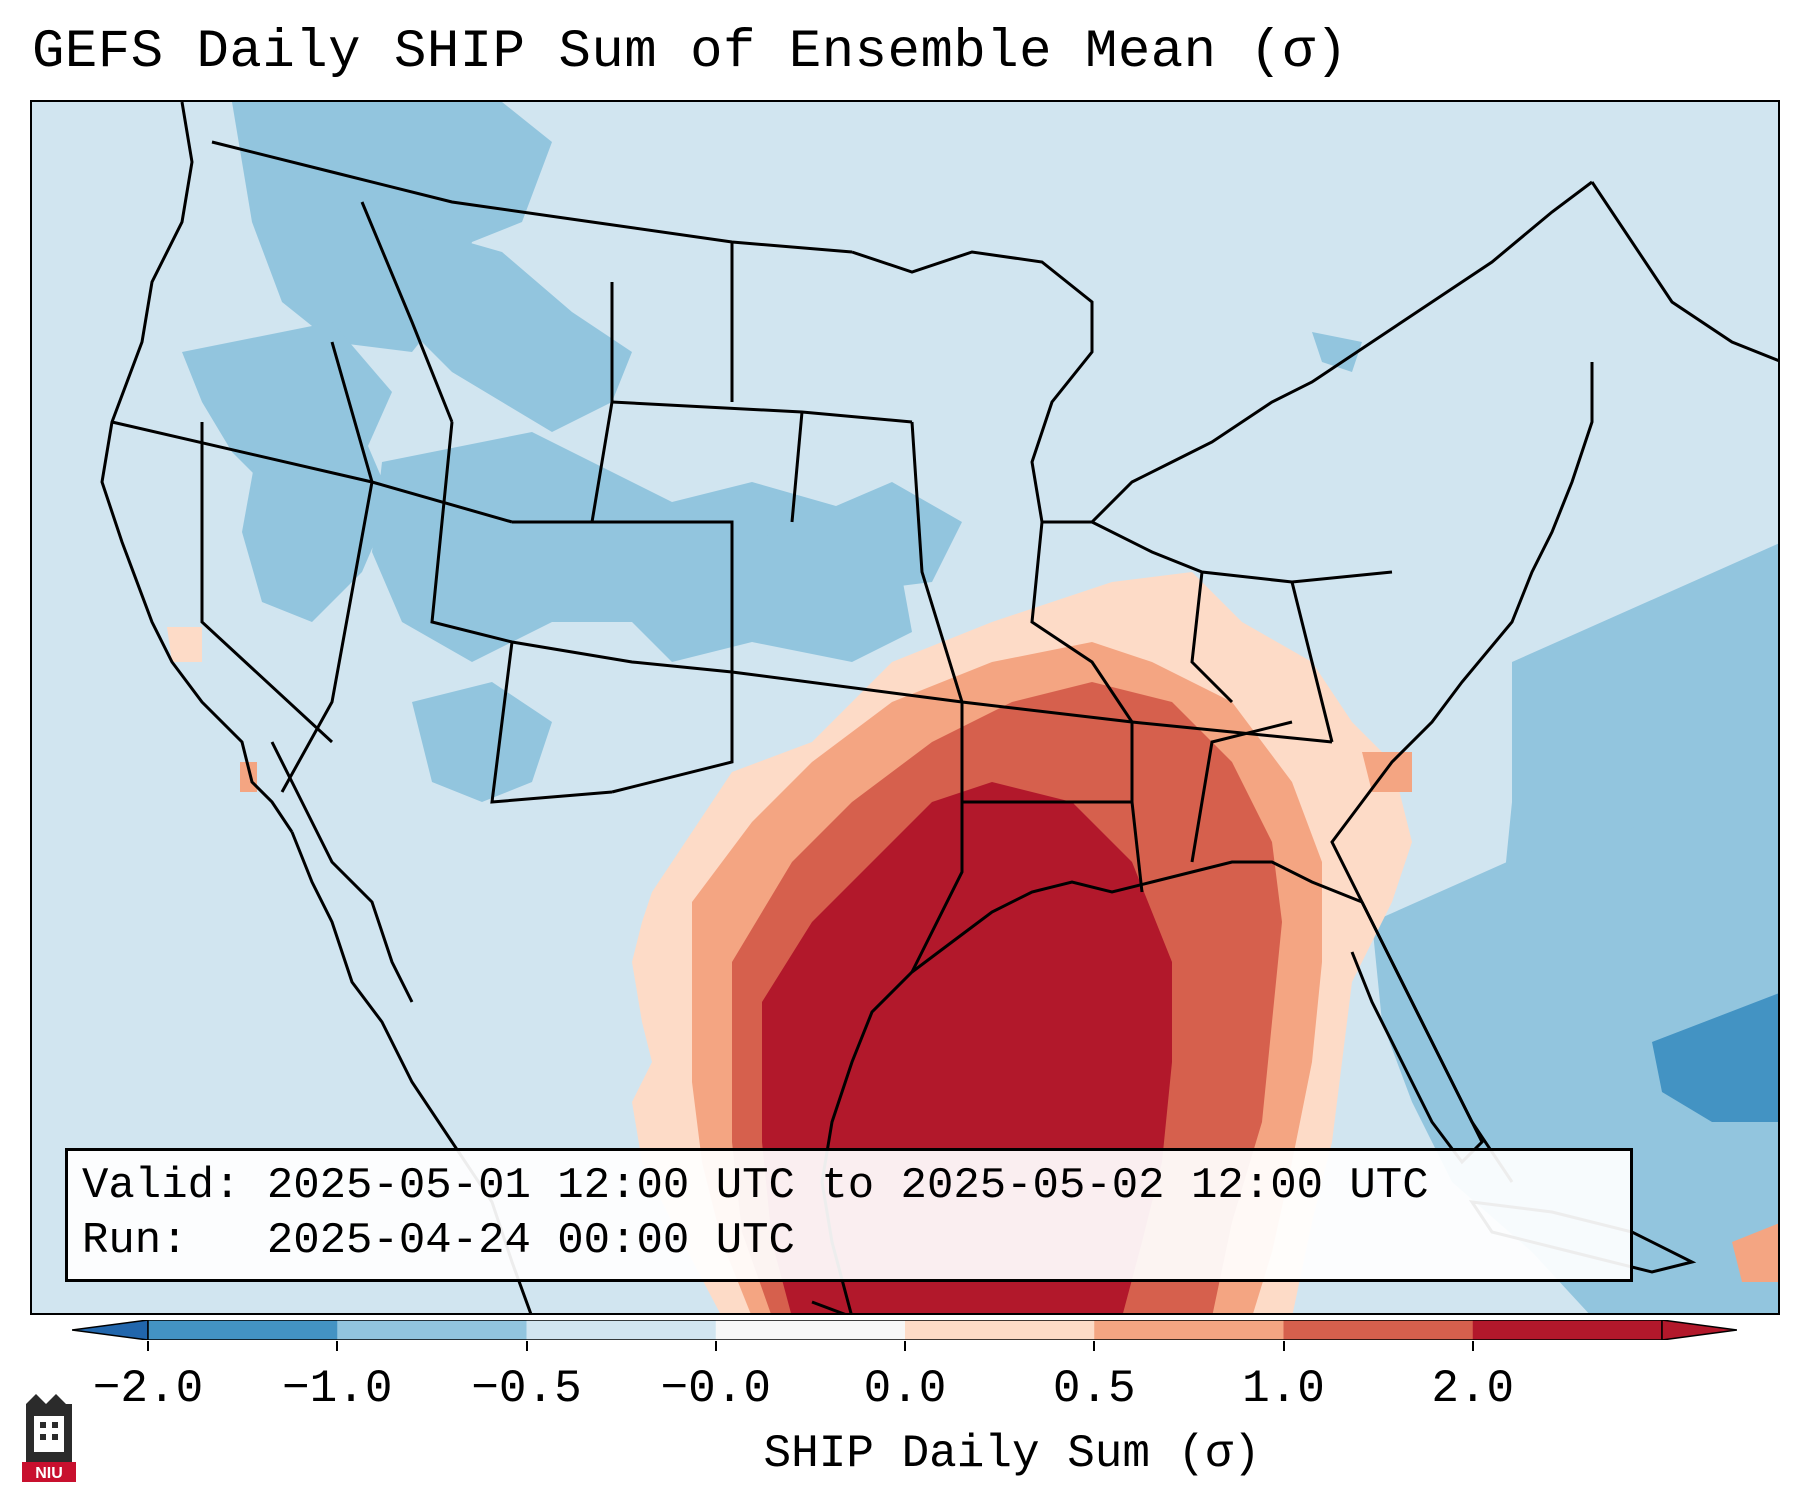  What do you see at coordinates (715, 1389) in the screenshot?
I see `colorbar-tick-label: −0.0` at bounding box center [715, 1389].